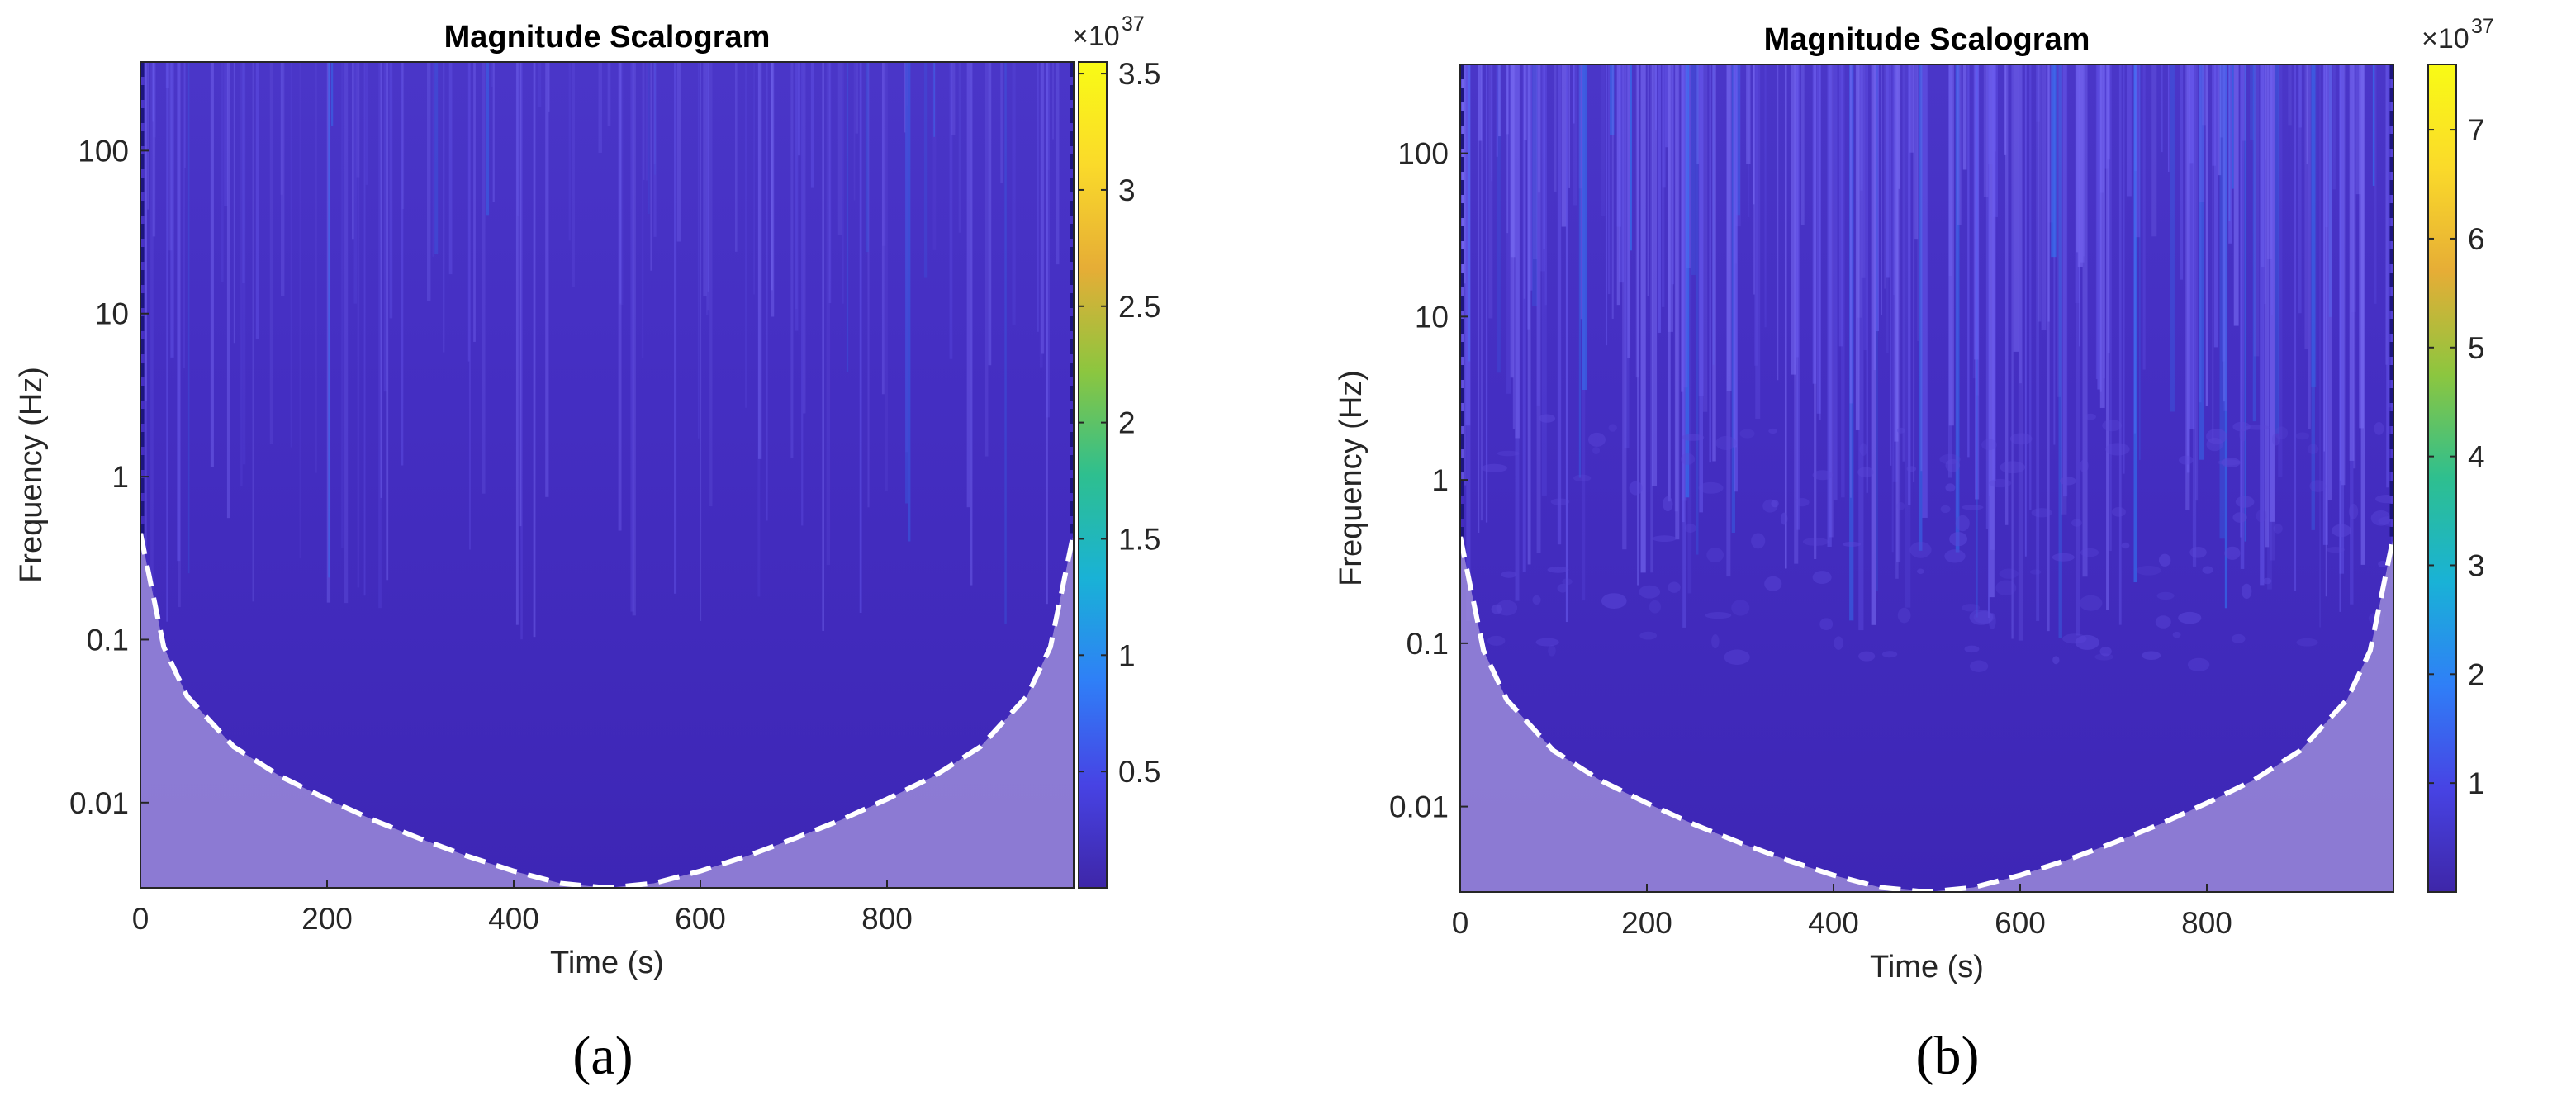 This screenshot has width=2576, height=1110. What do you see at coordinates (1139, 772) in the screenshot?
I see `colorbar-tick-label: 0.5` at bounding box center [1139, 772].